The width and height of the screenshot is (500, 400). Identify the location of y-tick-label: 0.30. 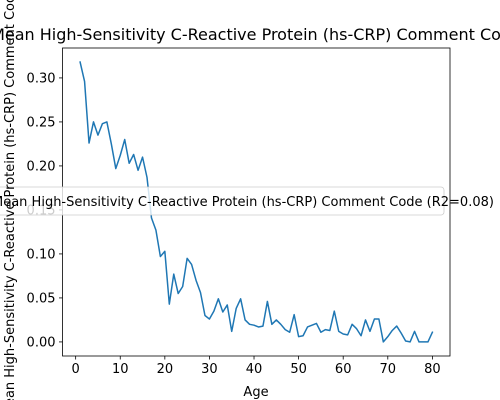
(41, 78).